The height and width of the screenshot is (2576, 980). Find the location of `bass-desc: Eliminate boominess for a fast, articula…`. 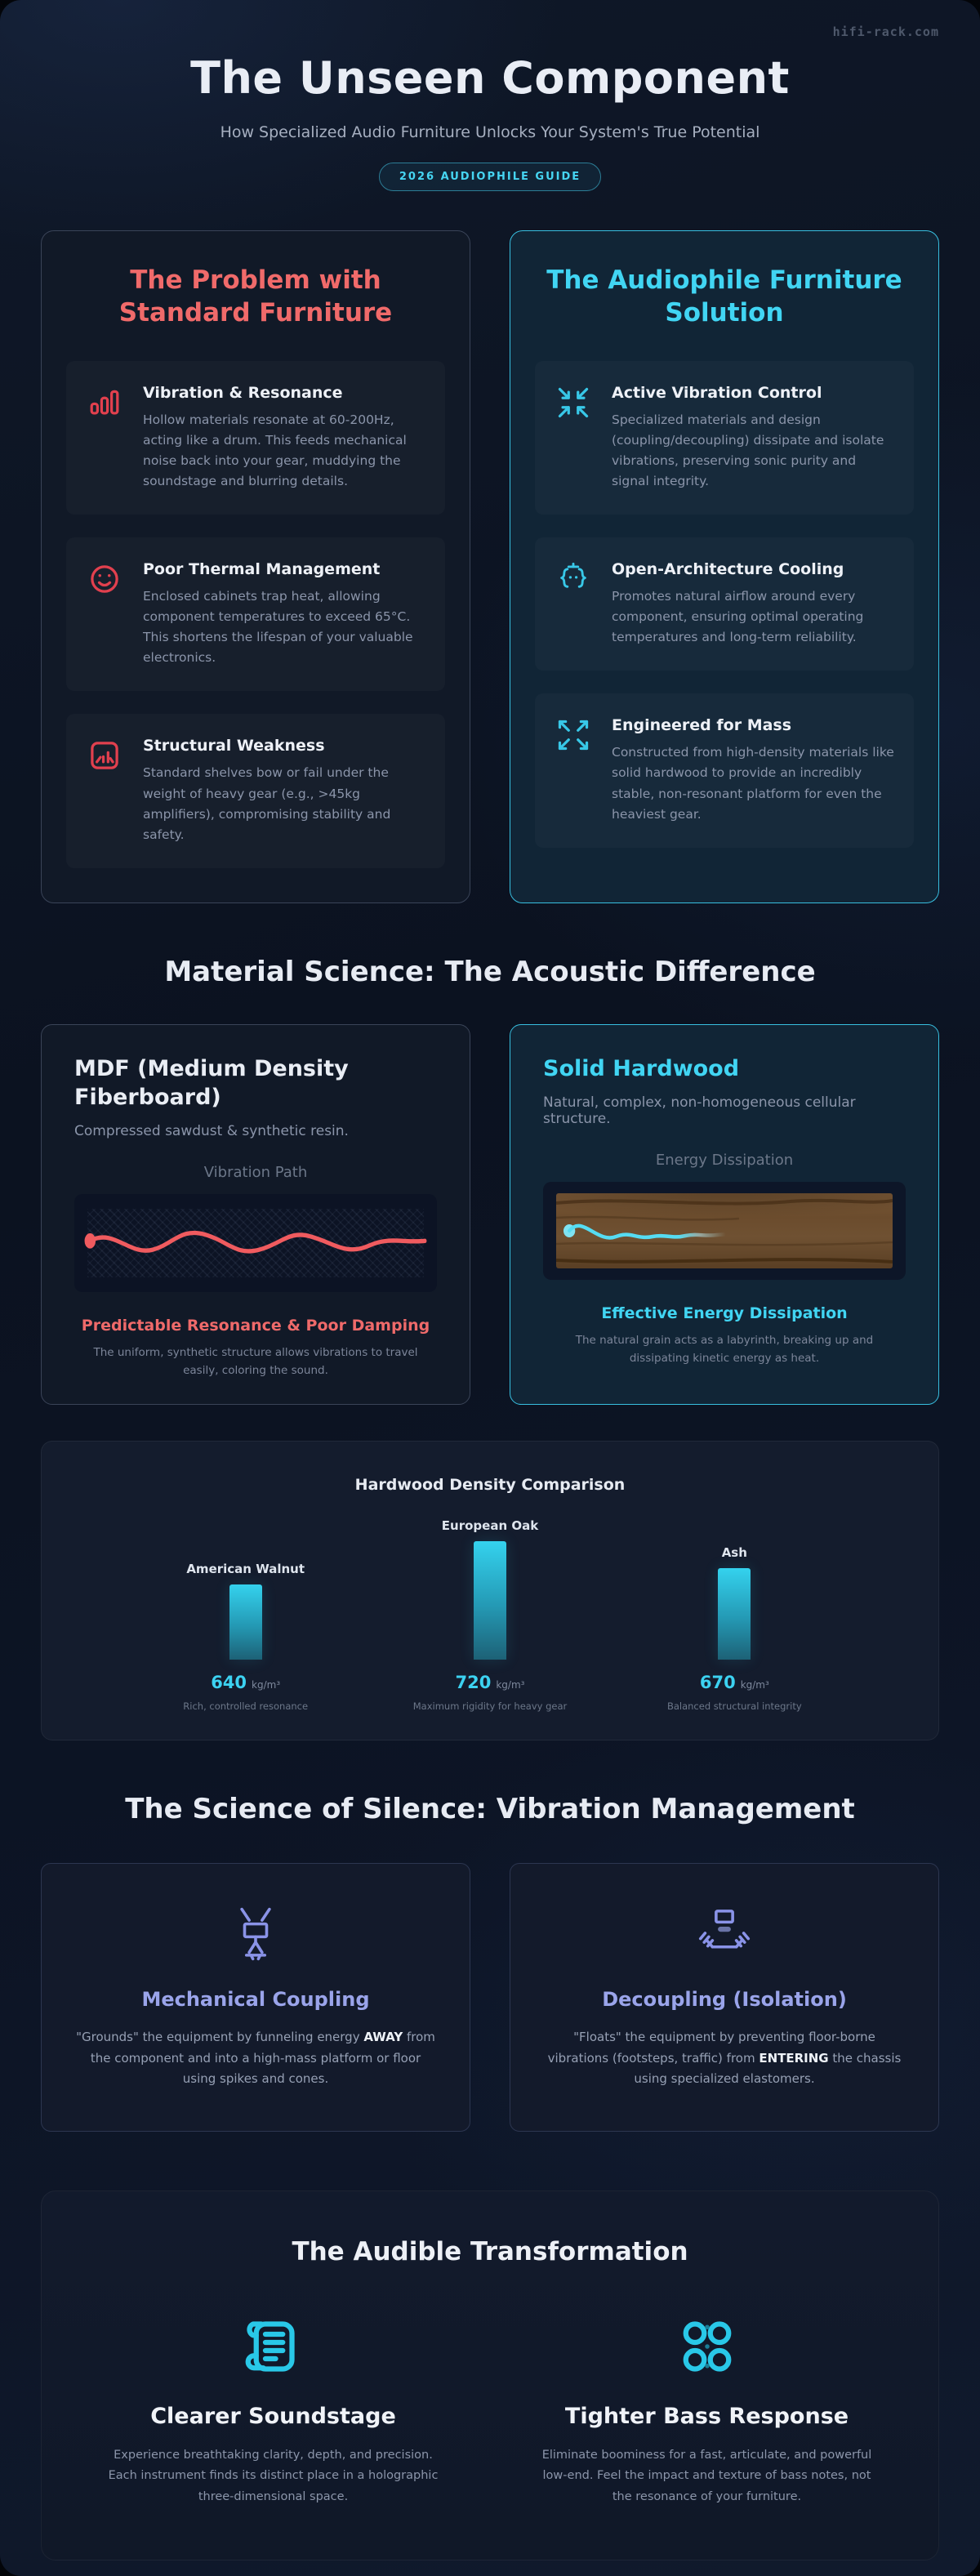

bass-desc: Eliminate boominess for a fast, articula… is located at coordinates (706, 2475).